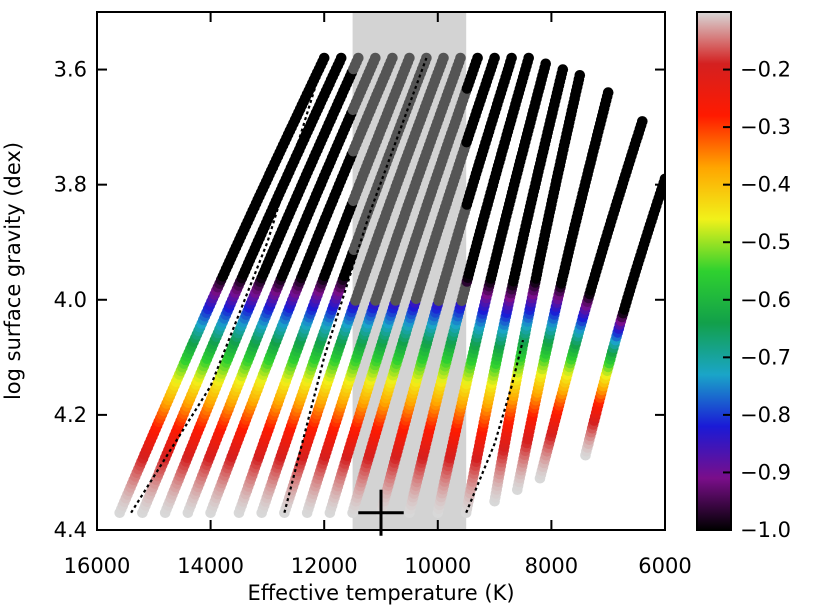 This screenshot has height=610, width=814. I want to click on x-tick-label: 12000, so click(324, 566).